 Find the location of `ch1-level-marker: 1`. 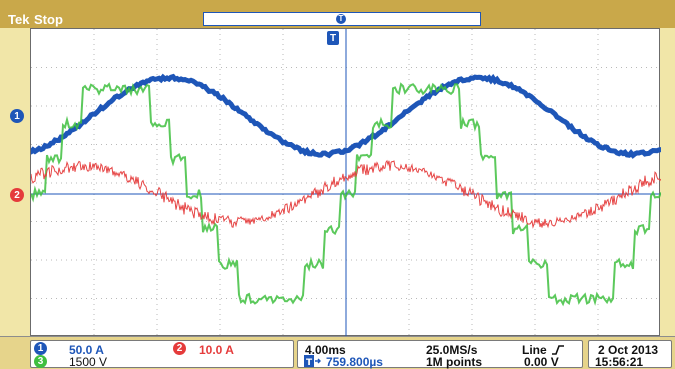

ch1-level-marker: 1 is located at coordinates (17, 116).